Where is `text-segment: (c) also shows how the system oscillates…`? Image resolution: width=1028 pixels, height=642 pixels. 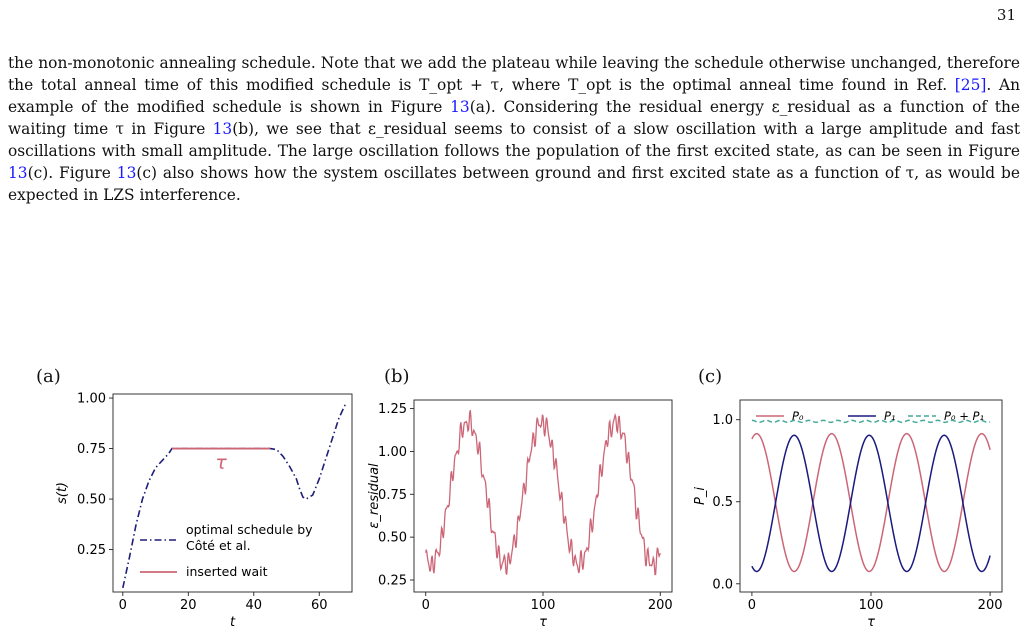
text-segment: (c) also shows how the system oscillates… is located at coordinates (514, 184).